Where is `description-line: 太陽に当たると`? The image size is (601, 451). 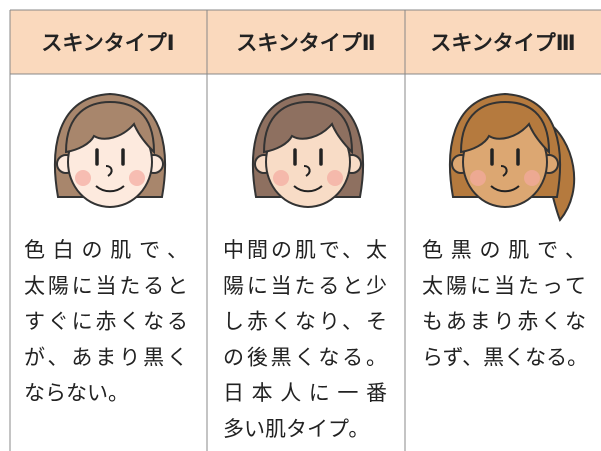 description-line: 太陽に当たると is located at coordinates (106, 286).